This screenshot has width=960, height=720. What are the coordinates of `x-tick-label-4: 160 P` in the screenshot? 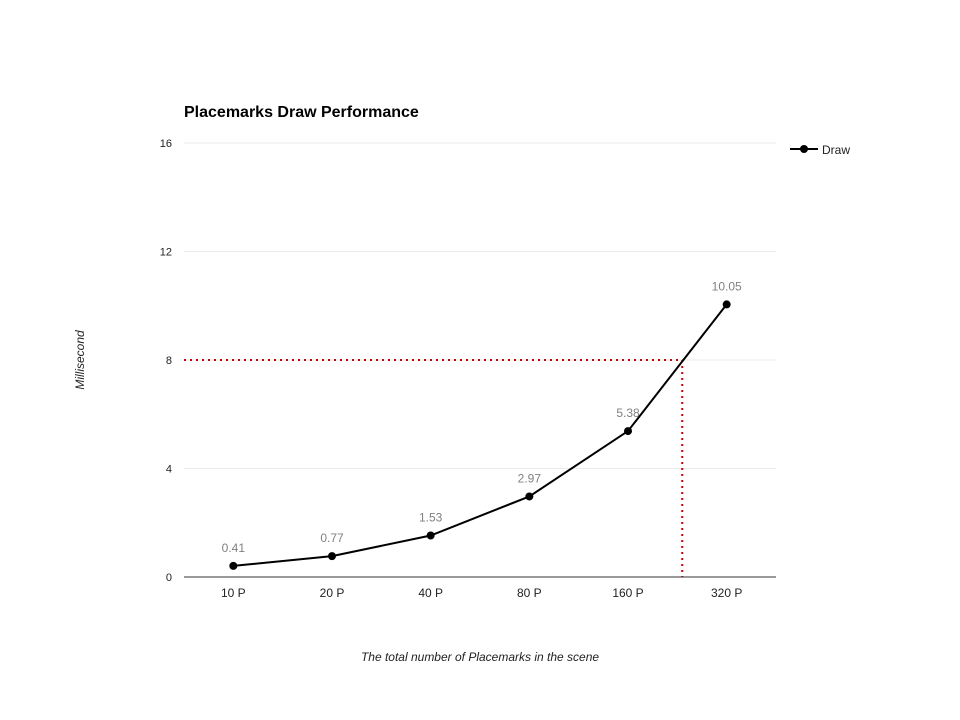 It's located at (627, 593).